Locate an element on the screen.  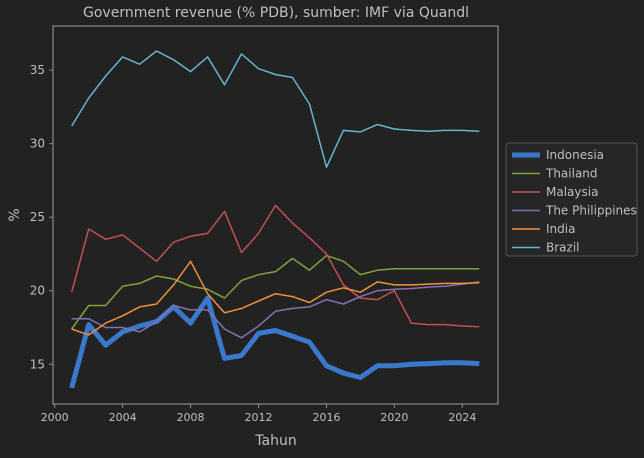
y-tick-label: 35 is located at coordinates (37, 70).